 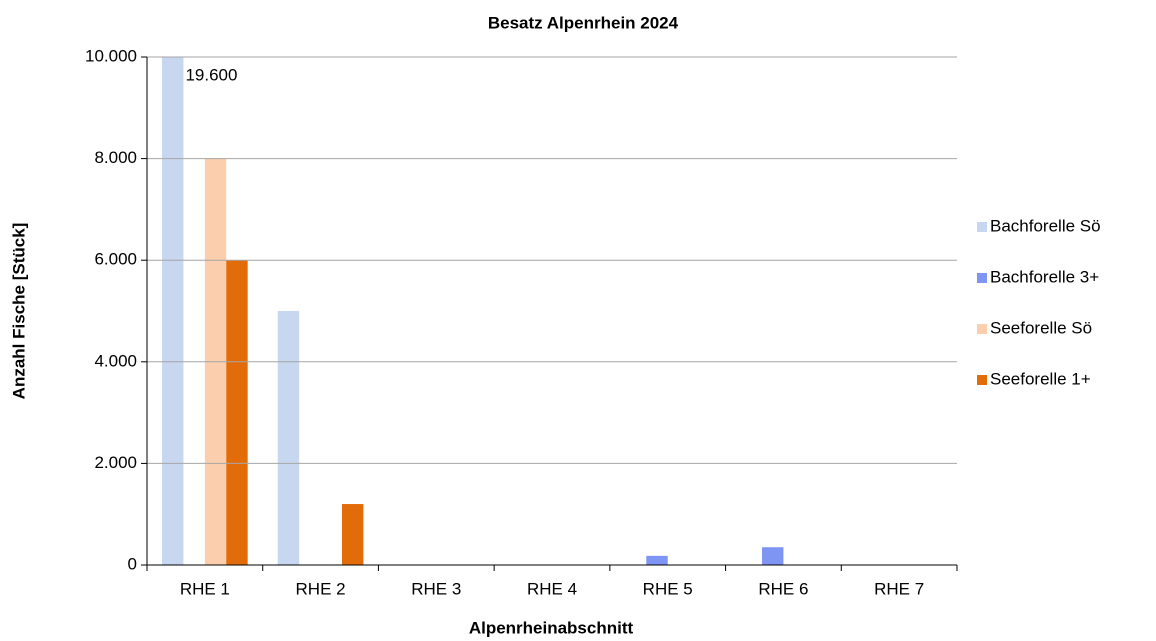 What do you see at coordinates (551, 627) in the screenshot?
I see `x-axis-label: Alpenrheinabschnitt` at bounding box center [551, 627].